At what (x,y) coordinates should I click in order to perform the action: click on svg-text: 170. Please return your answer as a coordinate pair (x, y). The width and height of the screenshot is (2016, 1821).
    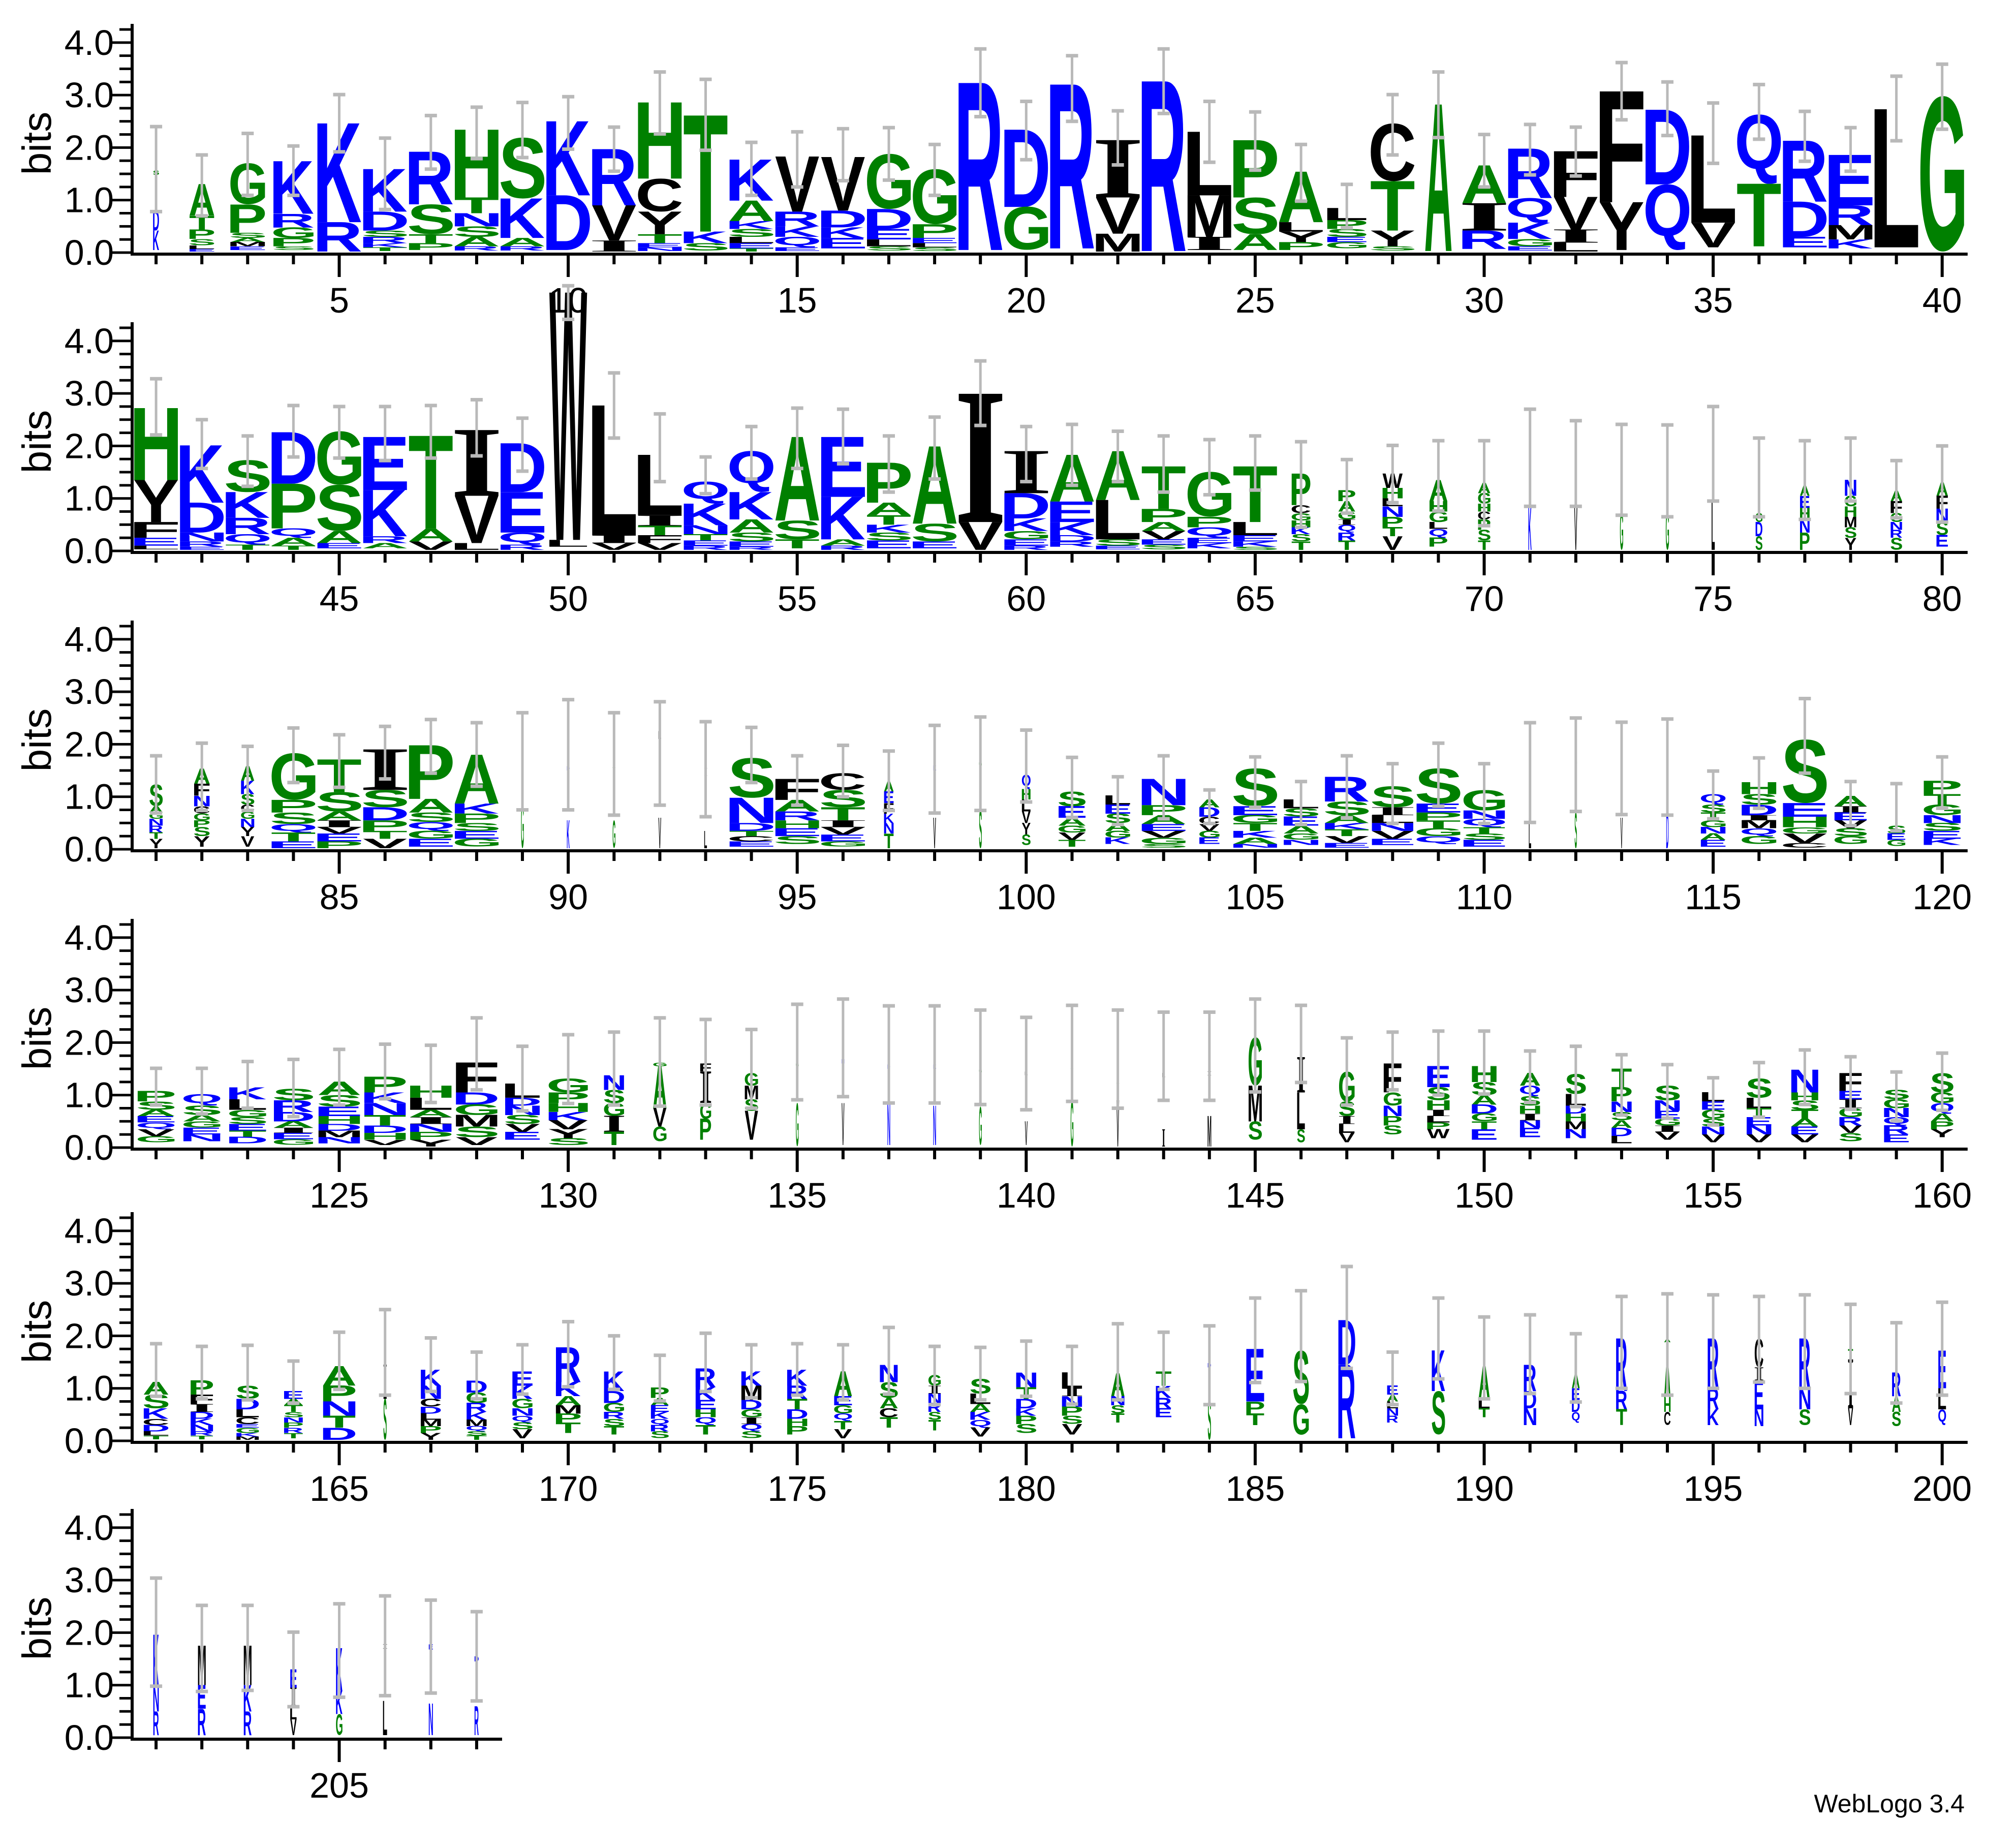
    Looking at the image, I should click on (568, 1488).